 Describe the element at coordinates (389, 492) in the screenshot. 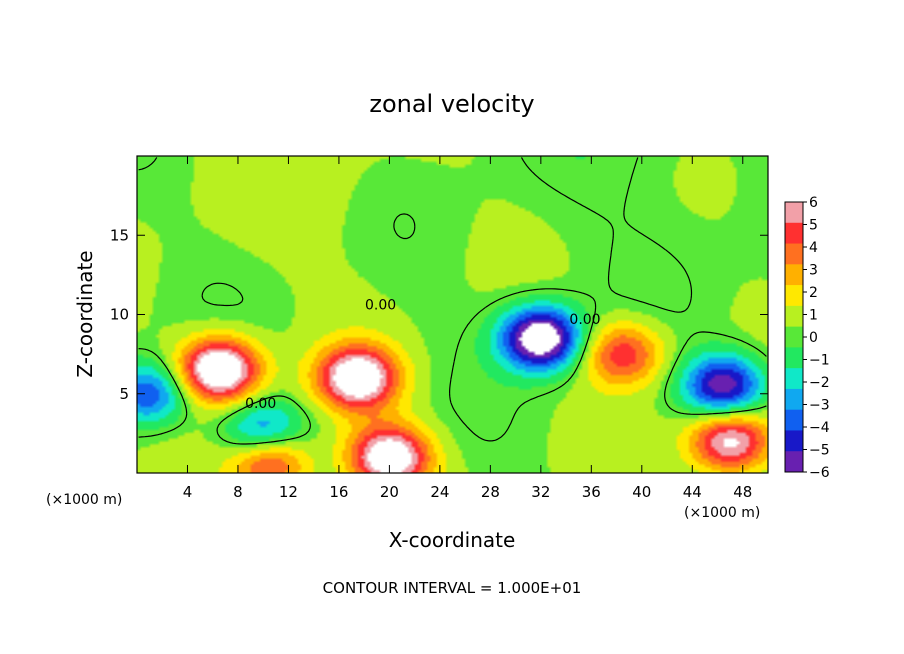

I see `x-tick-label: 20` at that location.